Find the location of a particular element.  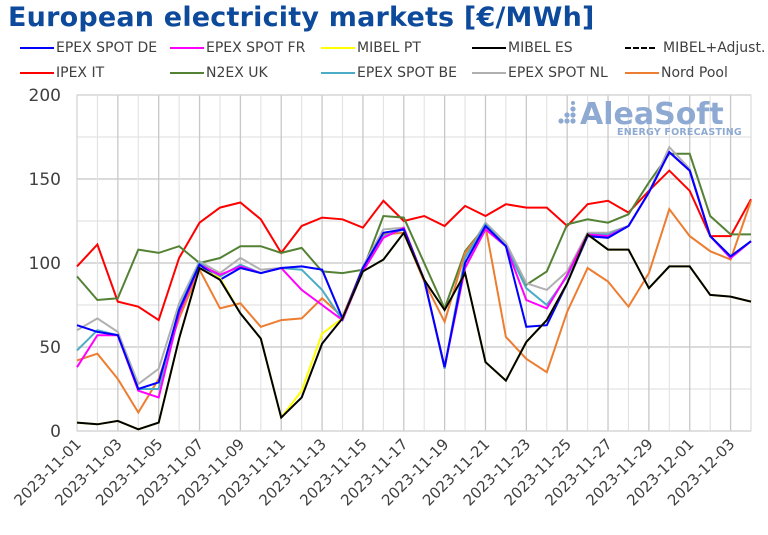

legend-item-epex-spot-fr: EPEX SPOT FR is located at coordinates (237, 48).